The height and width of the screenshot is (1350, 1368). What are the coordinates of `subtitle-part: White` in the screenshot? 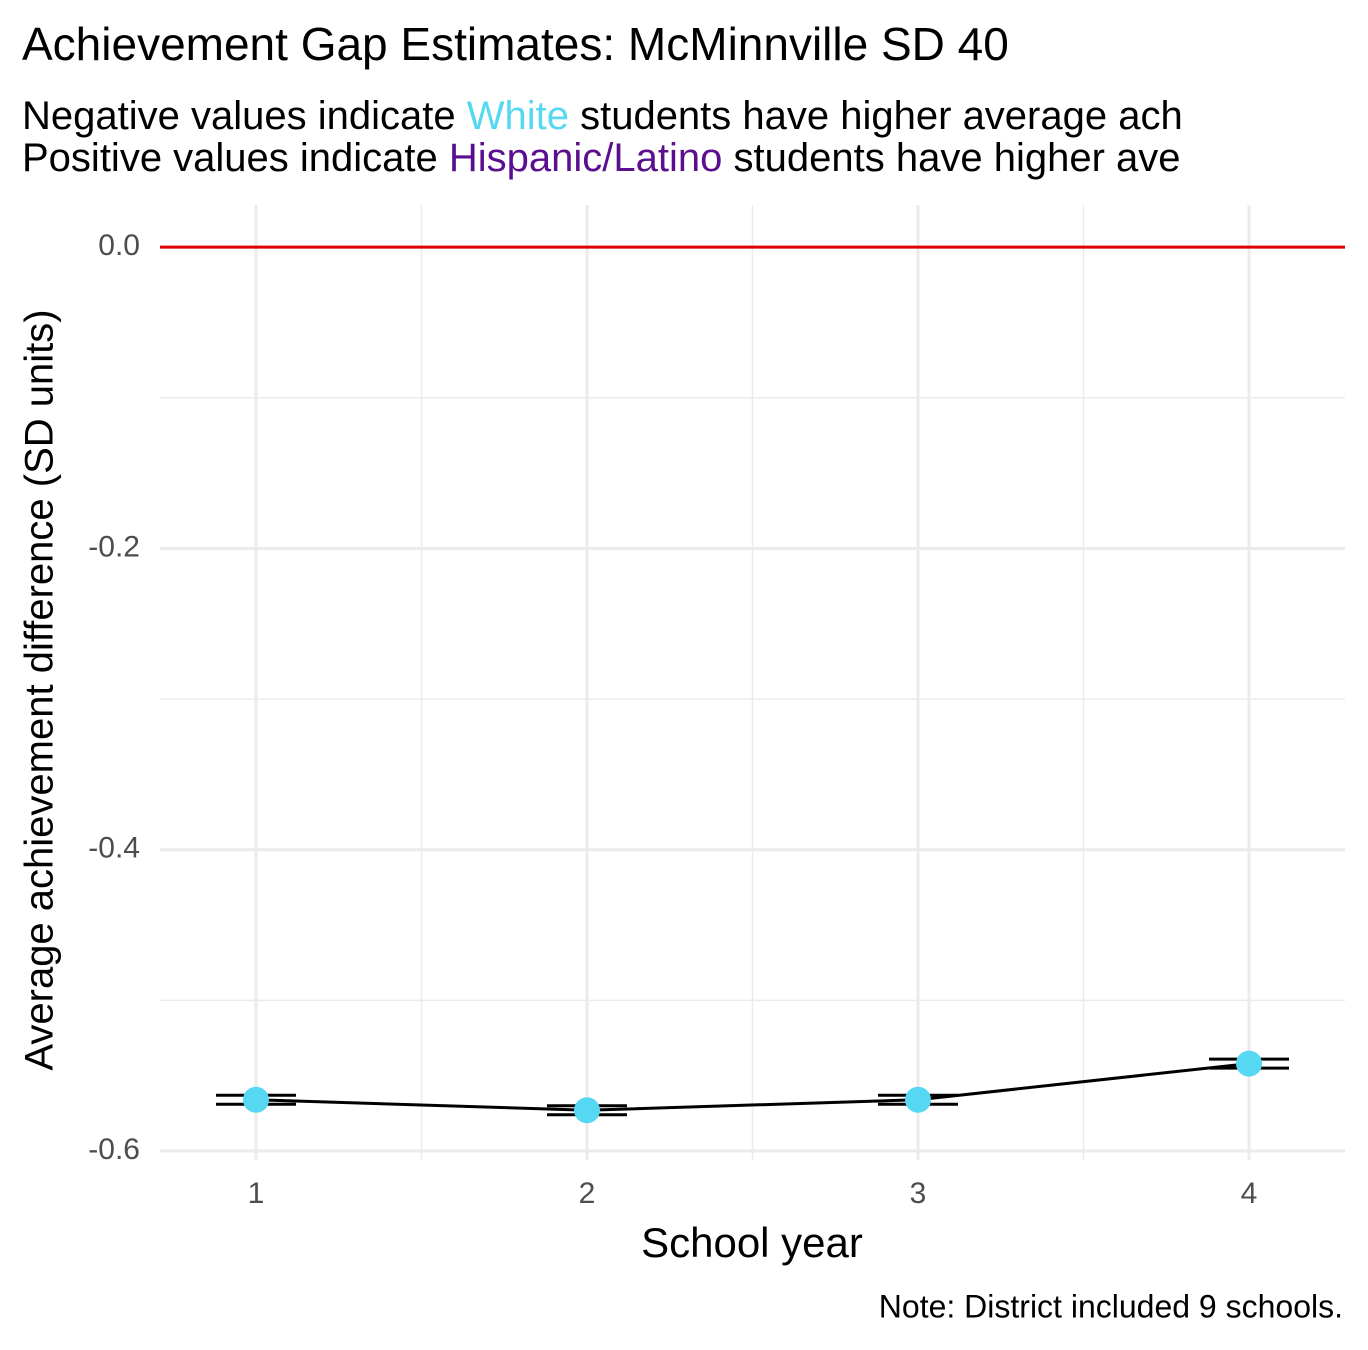 It's located at (518, 116).